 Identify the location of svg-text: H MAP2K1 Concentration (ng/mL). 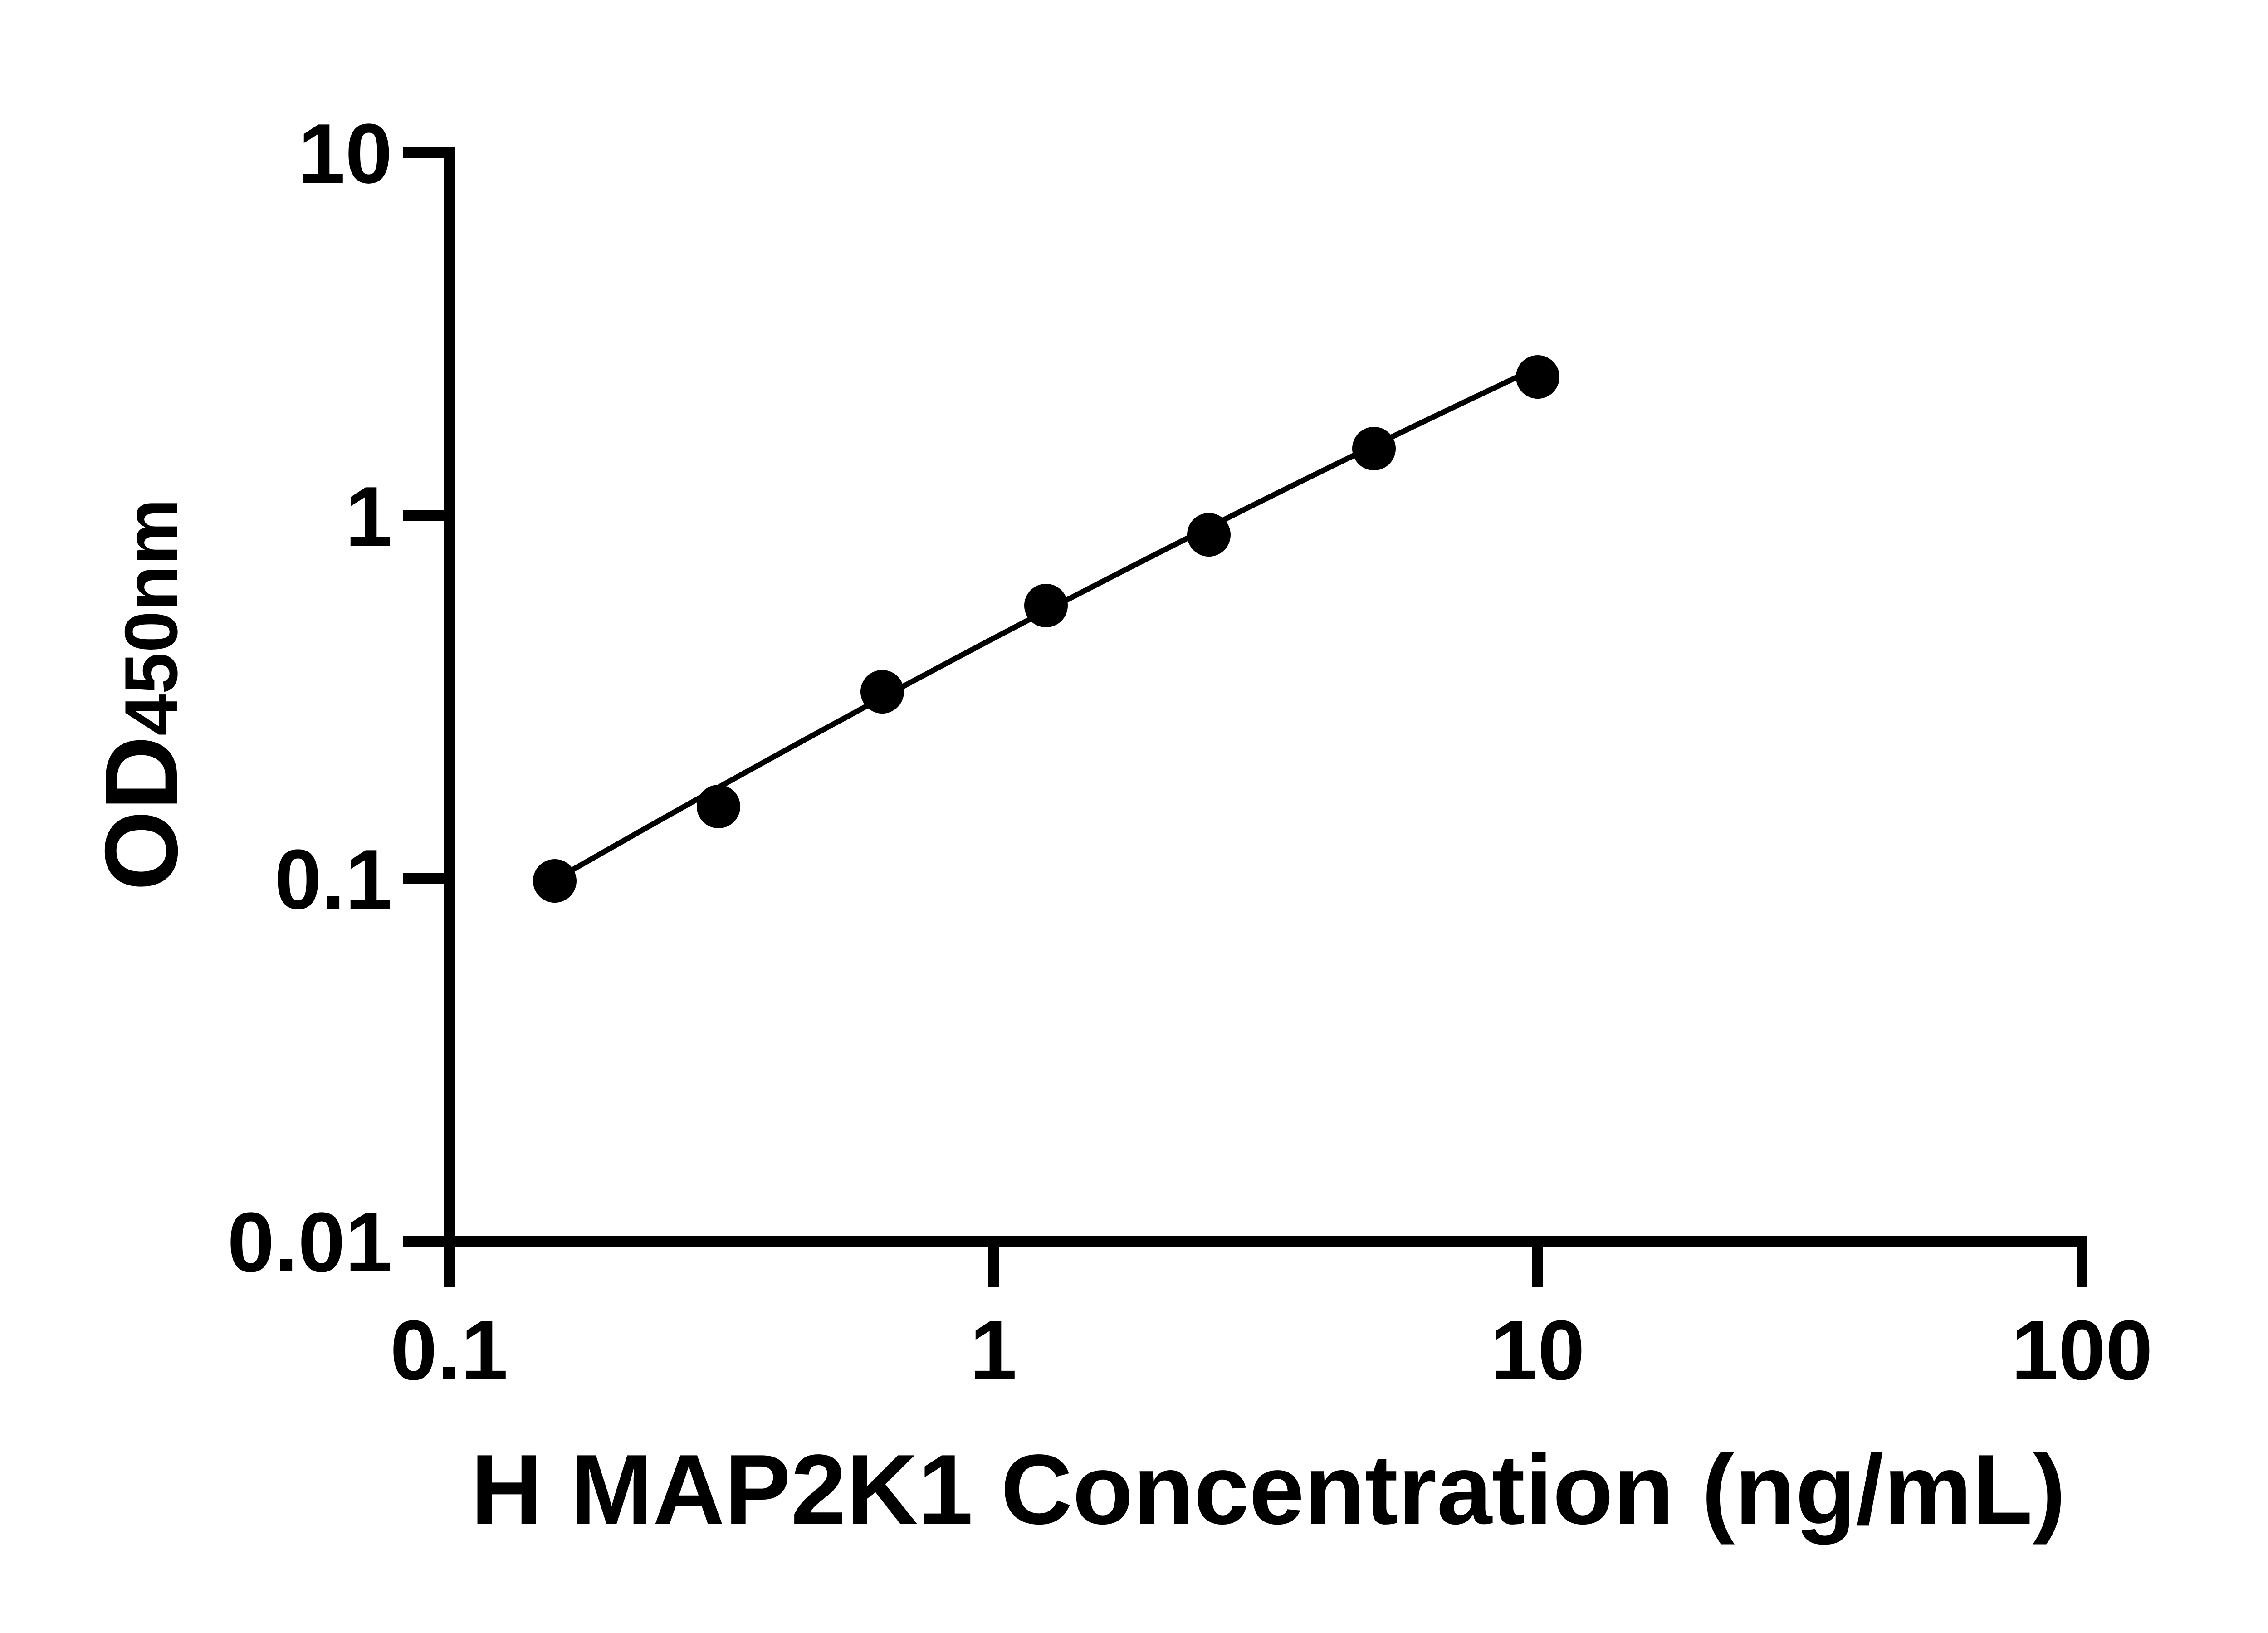
(1269, 1489).